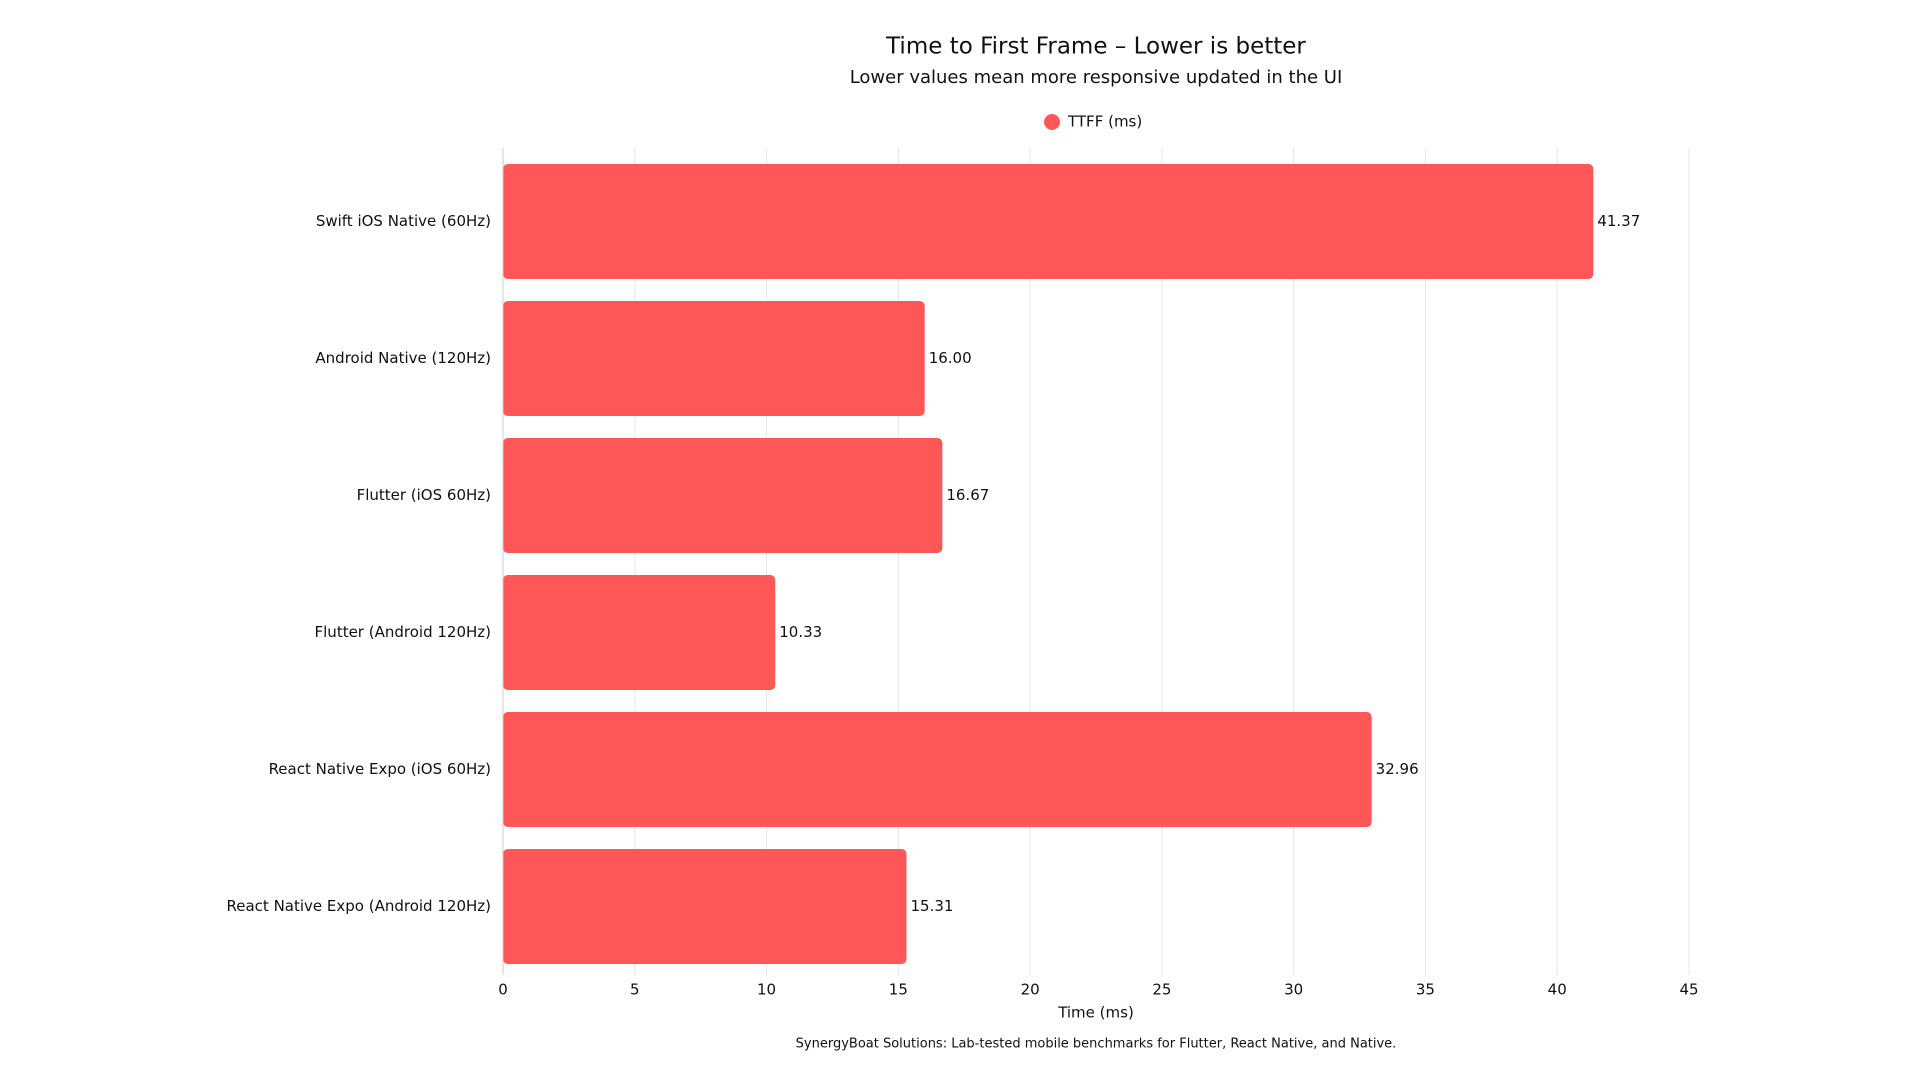  I want to click on x-tick-label: 25, so click(1161, 990).